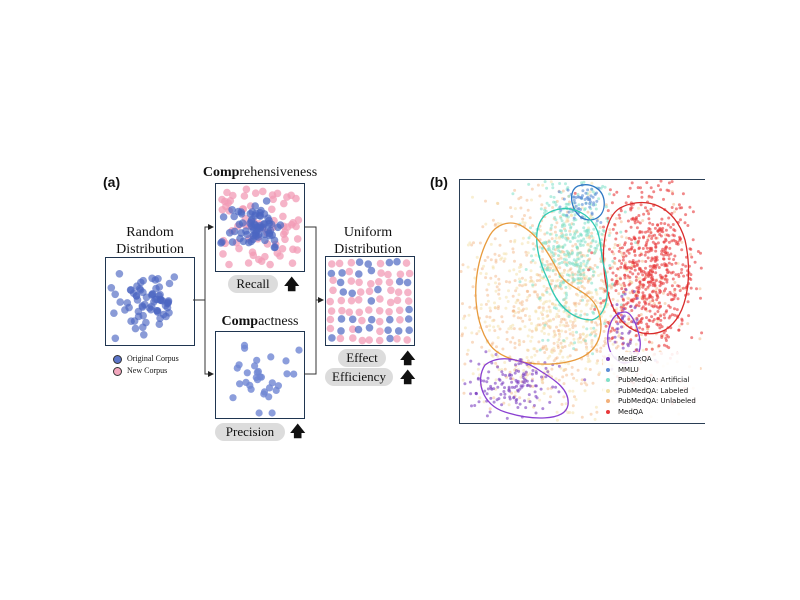 Image resolution: width=800 pixels, height=600 pixels. I want to click on uniform-title: Uniform Distribution, so click(368, 241).